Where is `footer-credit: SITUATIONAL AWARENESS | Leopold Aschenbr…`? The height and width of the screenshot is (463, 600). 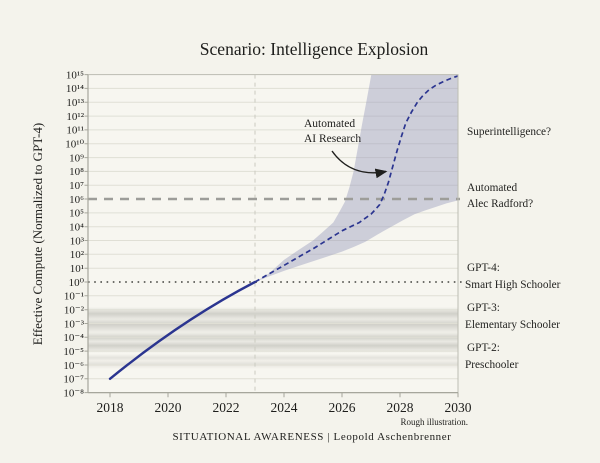 footer-credit: SITUATIONAL AWARENESS | Leopold Aschenbr… is located at coordinates (311, 437).